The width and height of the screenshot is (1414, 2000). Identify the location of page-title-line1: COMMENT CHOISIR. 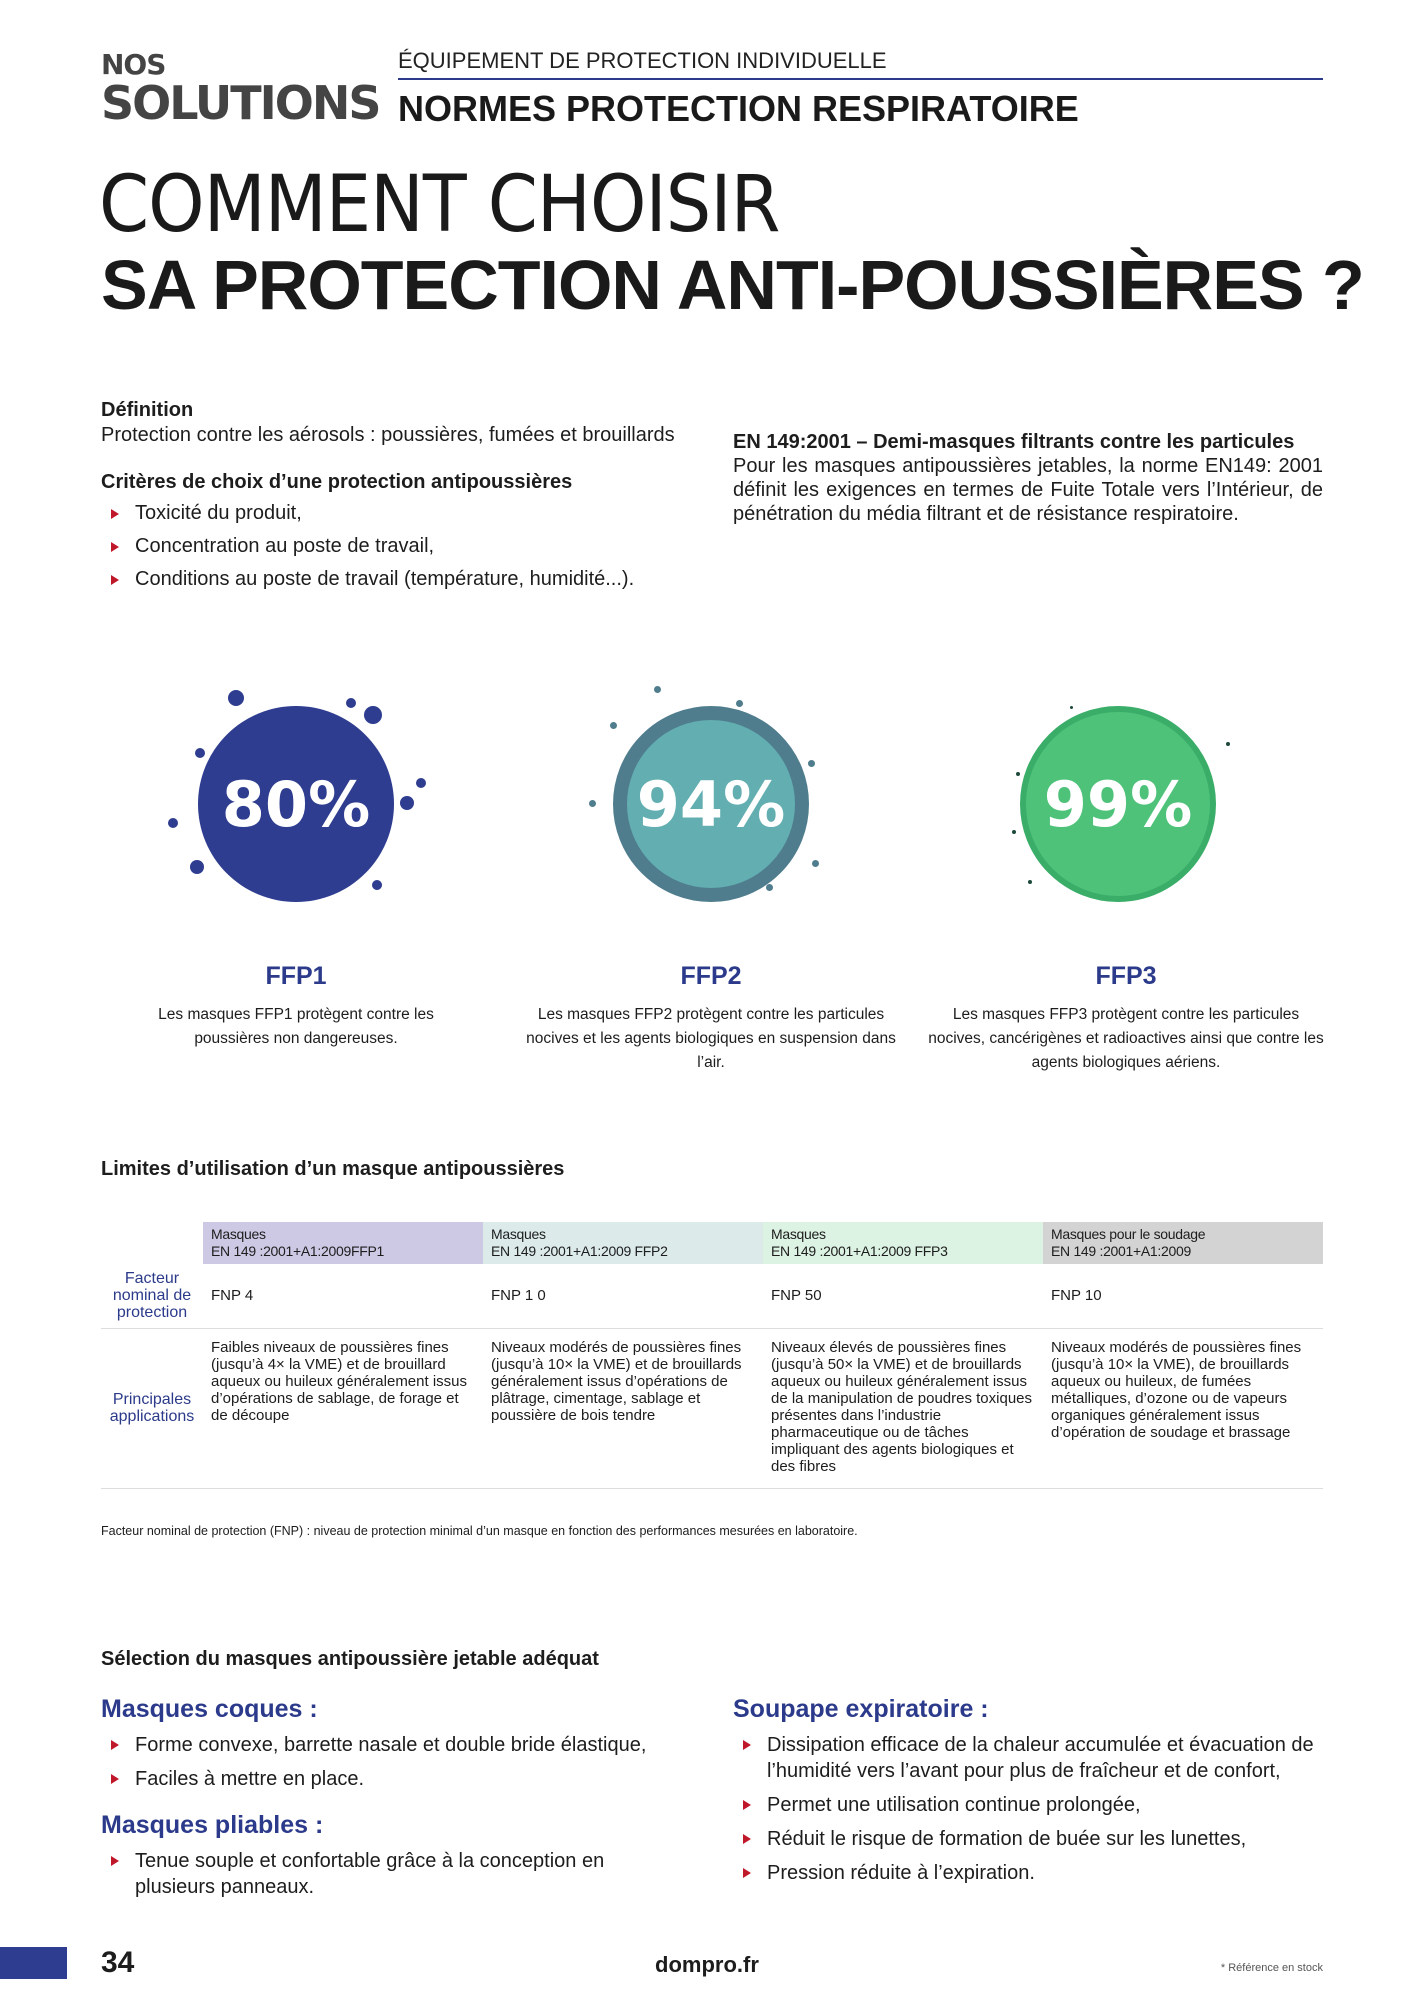
(439, 205).